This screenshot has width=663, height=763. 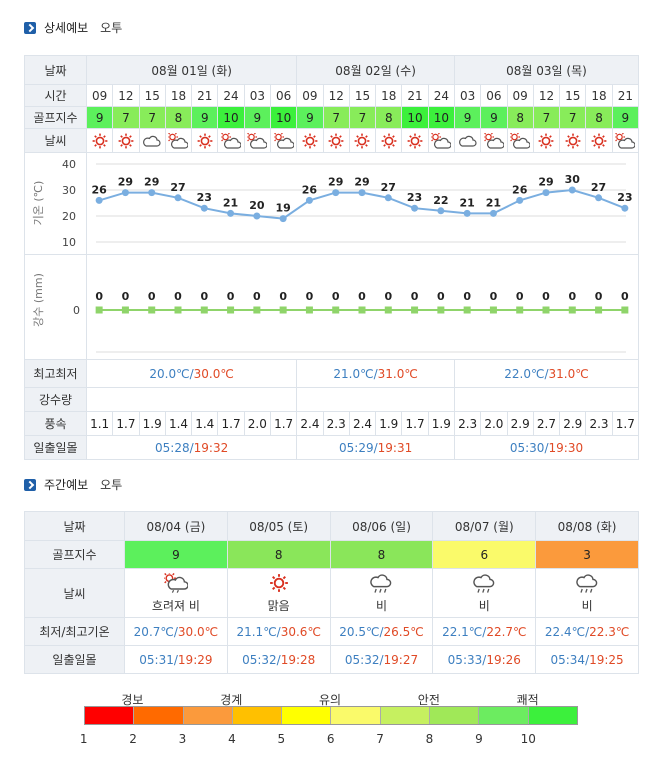 What do you see at coordinates (126, 117) in the screenshot?
I see `golf-index-cell: 7` at bounding box center [126, 117].